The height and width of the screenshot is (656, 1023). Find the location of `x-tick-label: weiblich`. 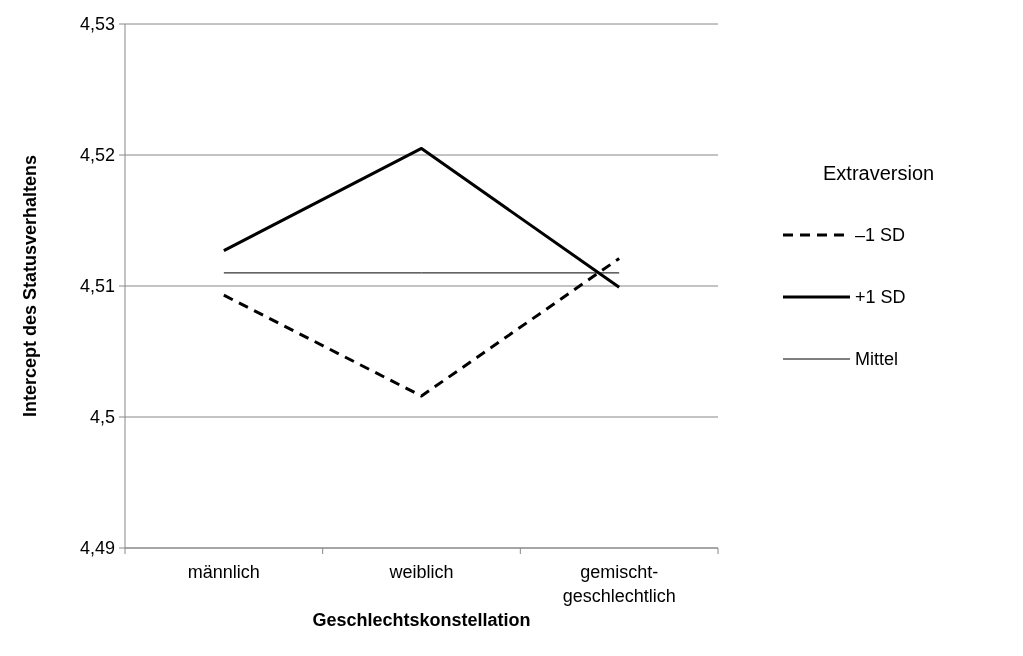

x-tick-label: weiblich is located at coordinates (421, 572).